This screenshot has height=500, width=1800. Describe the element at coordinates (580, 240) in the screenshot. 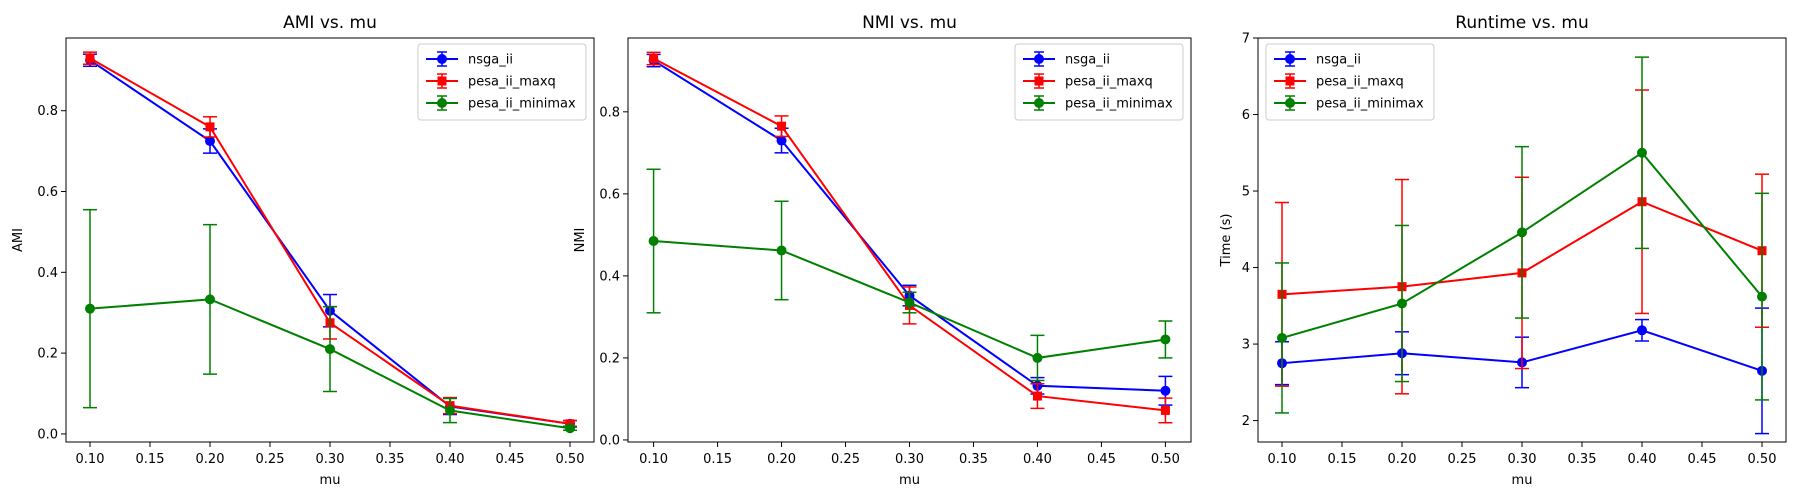

I see `y-axis-label: NMI` at that location.